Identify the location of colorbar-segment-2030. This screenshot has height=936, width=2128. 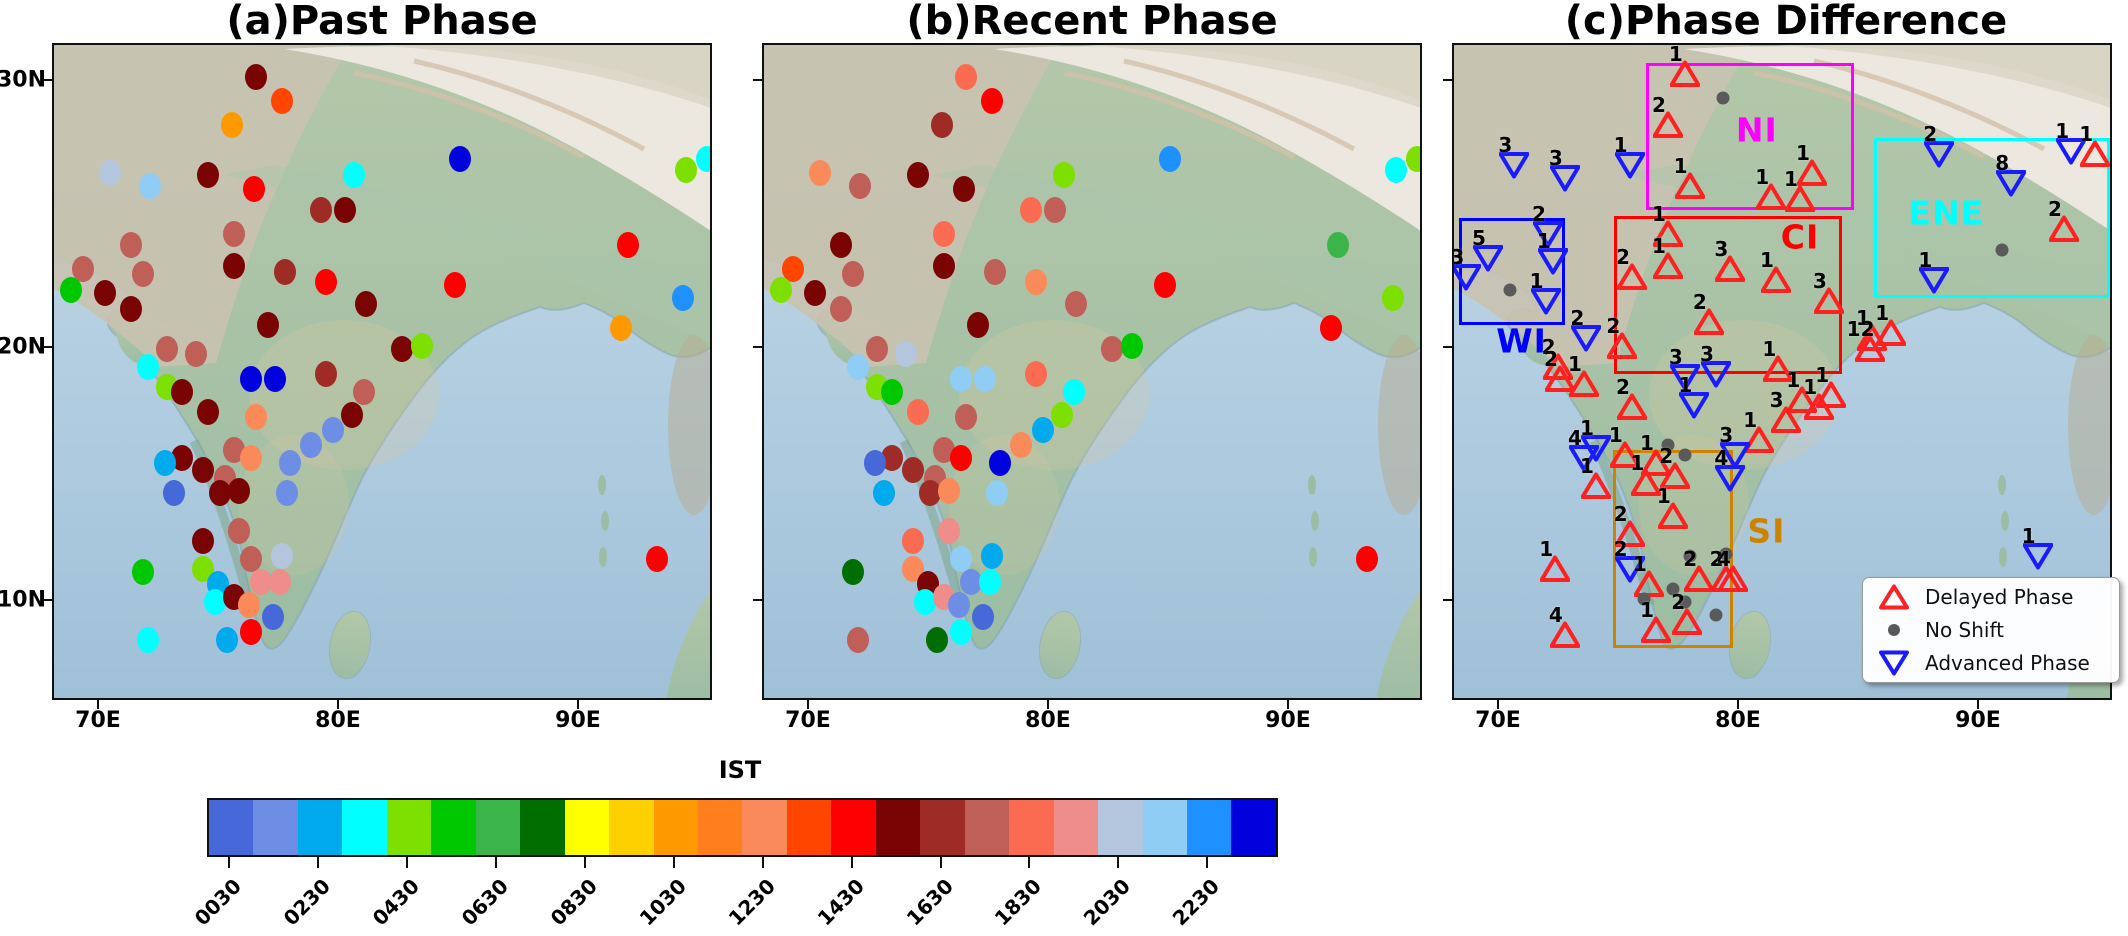
(1120, 827).